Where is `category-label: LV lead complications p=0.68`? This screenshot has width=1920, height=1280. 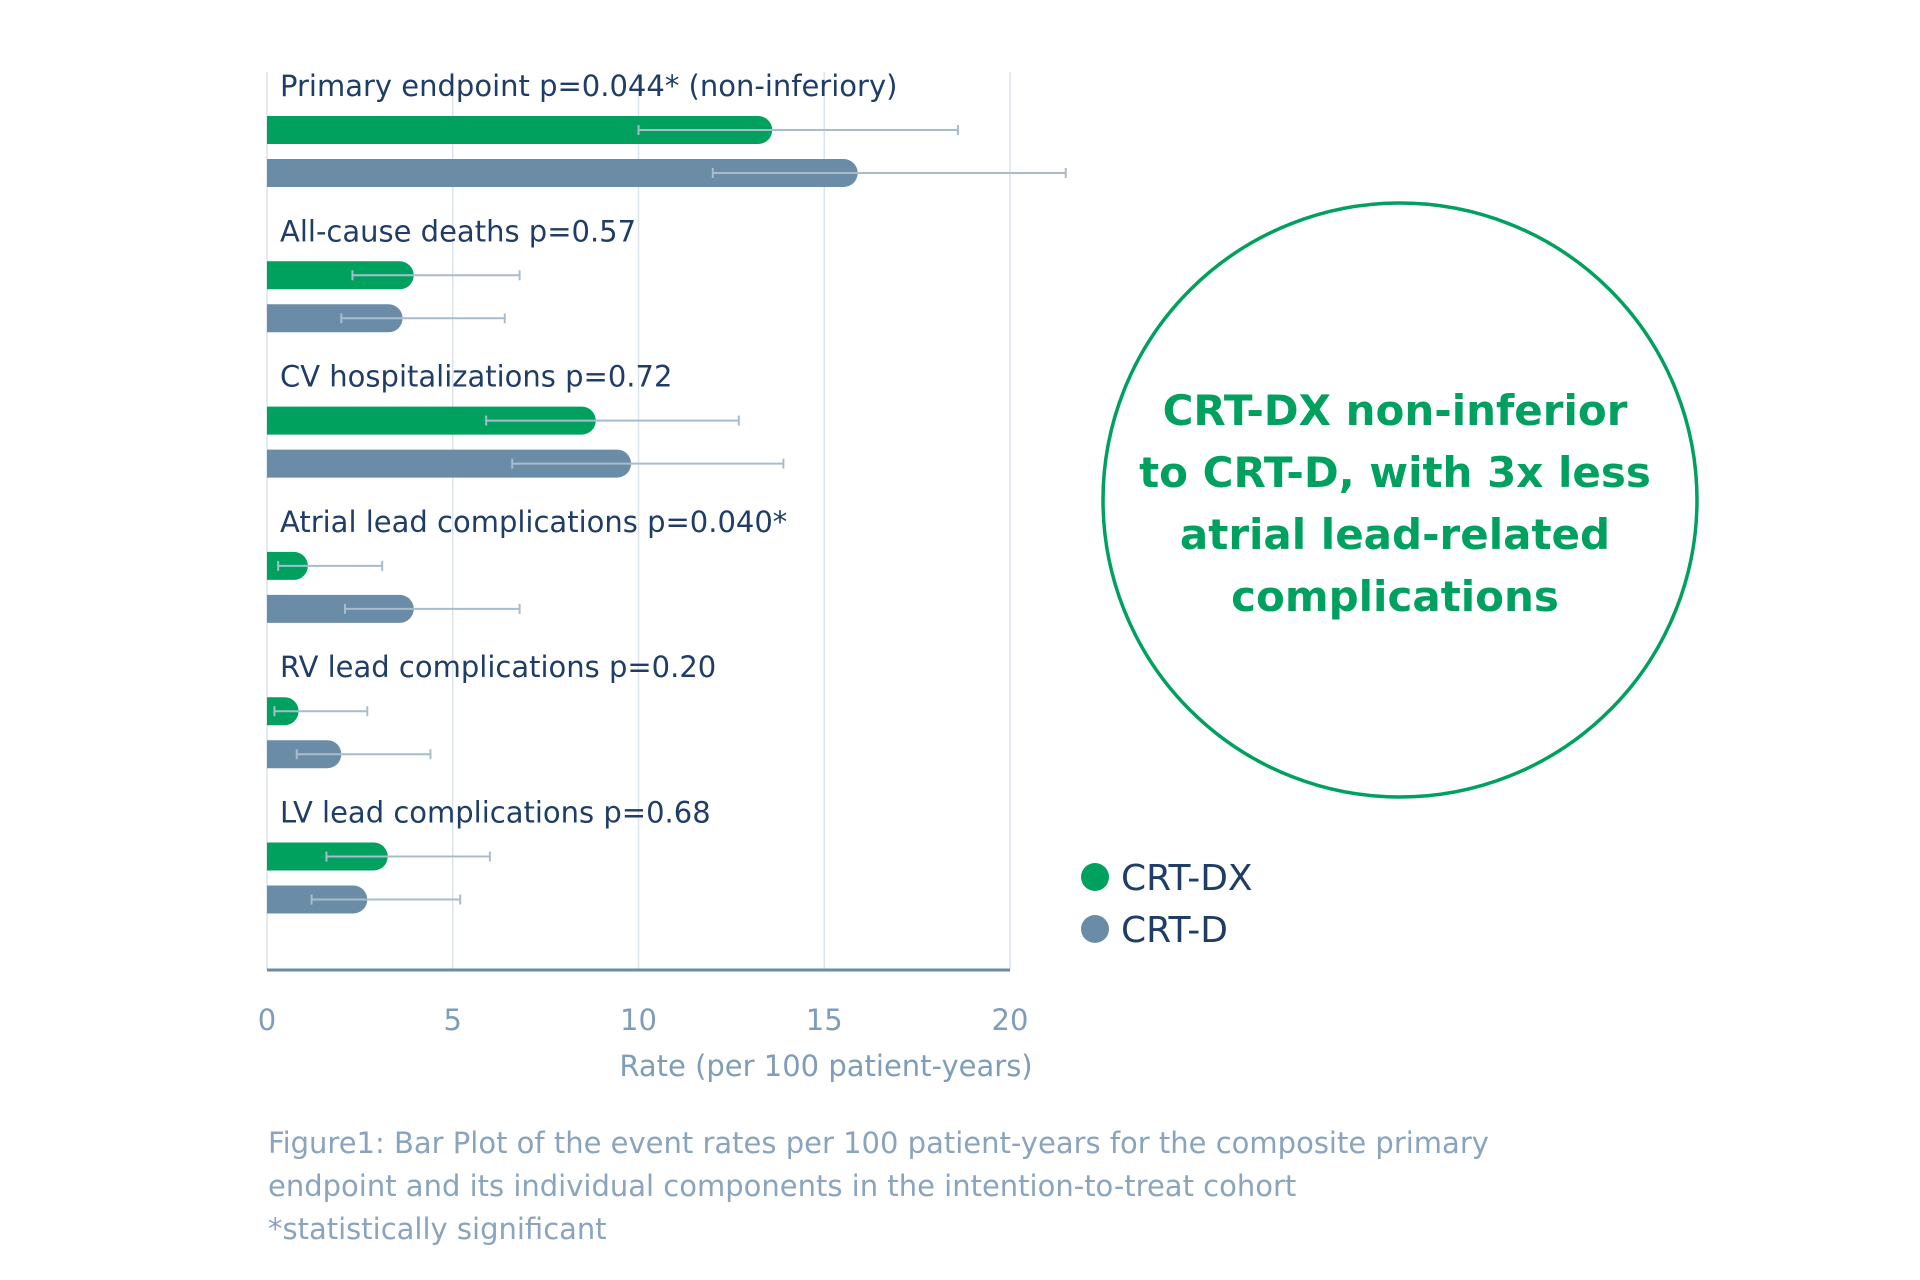
category-label: LV lead complications p=0.68 is located at coordinates (495, 813).